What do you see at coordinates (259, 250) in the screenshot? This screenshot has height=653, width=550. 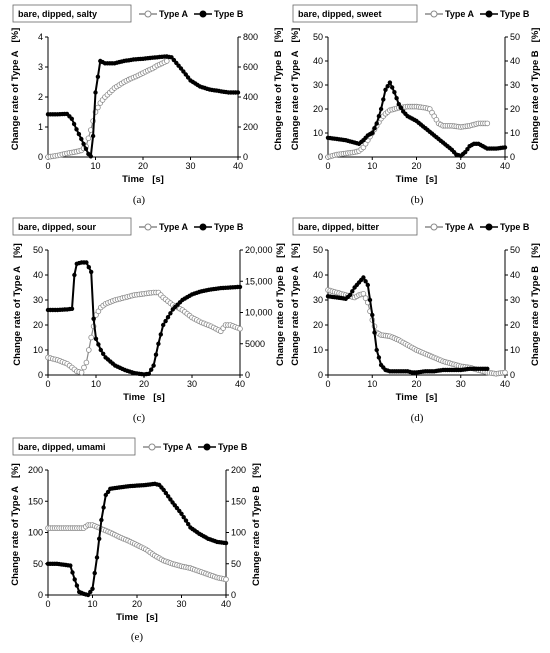 I see `y-right-tick-label: 20,000` at bounding box center [259, 250].